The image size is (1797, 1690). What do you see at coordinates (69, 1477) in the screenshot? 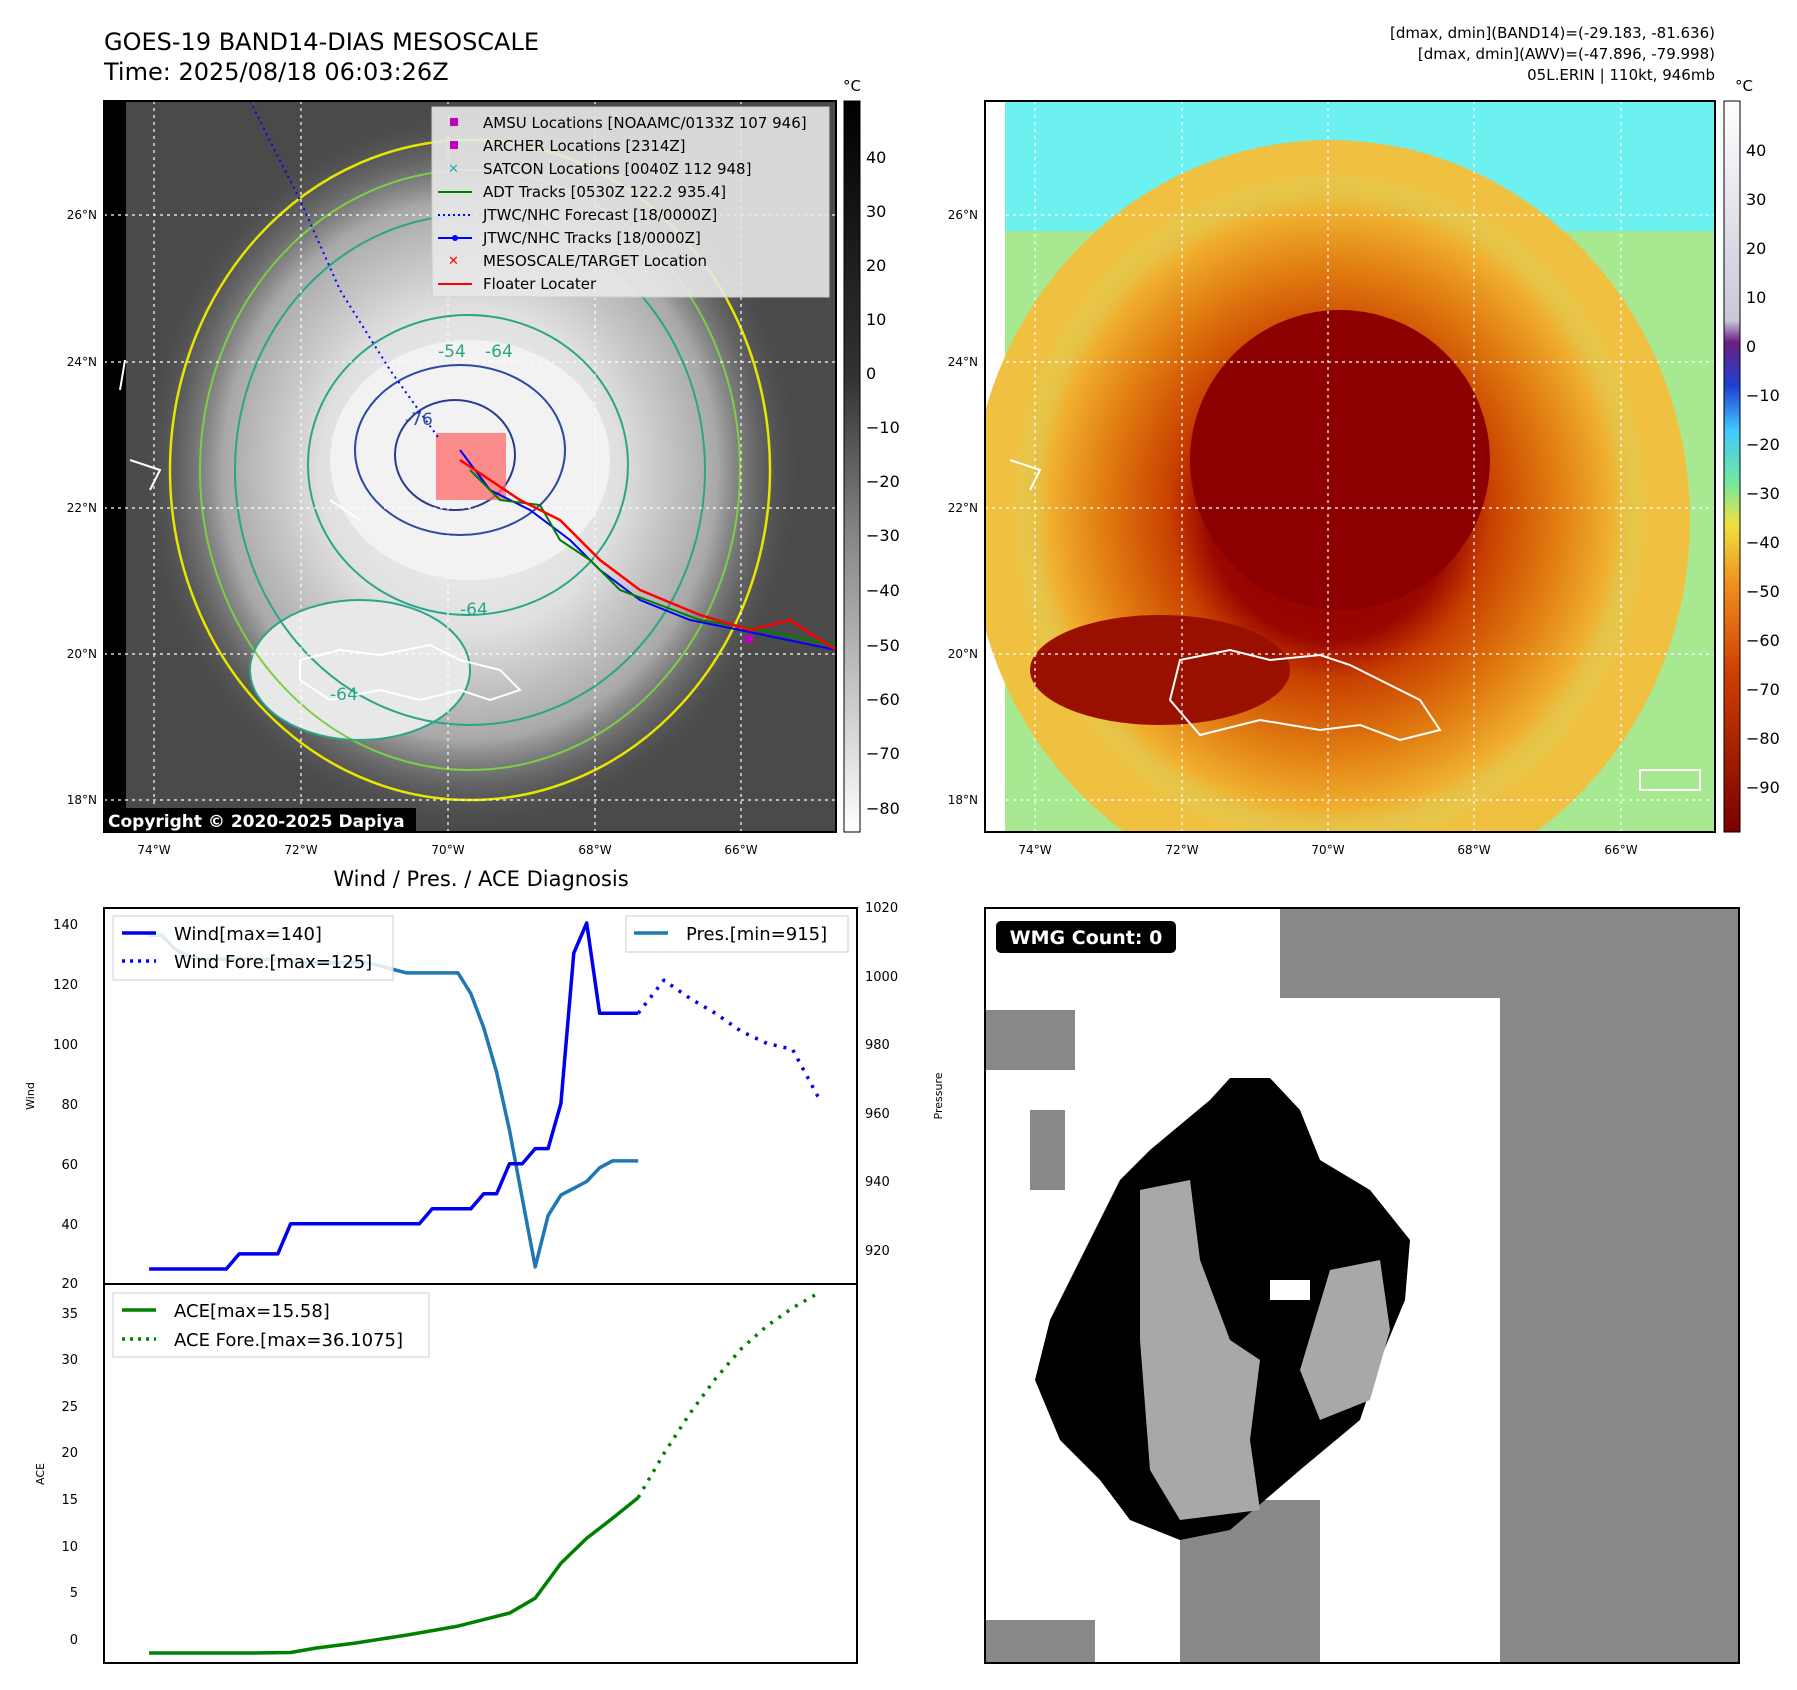
I see `ace-ticks: 35 30 25 20 15 10 5 0` at bounding box center [69, 1477].